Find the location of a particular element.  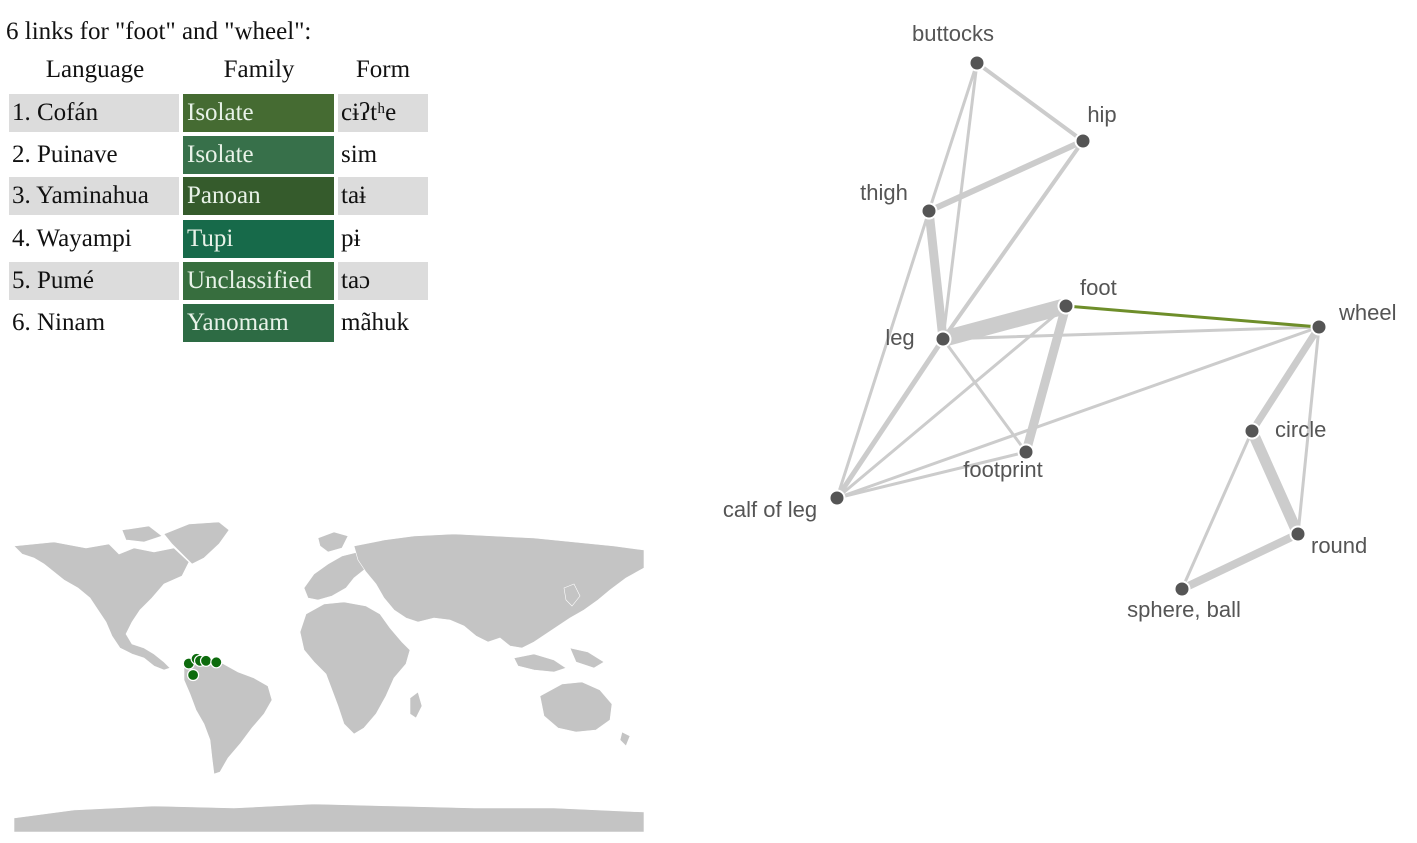

node-label-round: round is located at coordinates (1339, 545).